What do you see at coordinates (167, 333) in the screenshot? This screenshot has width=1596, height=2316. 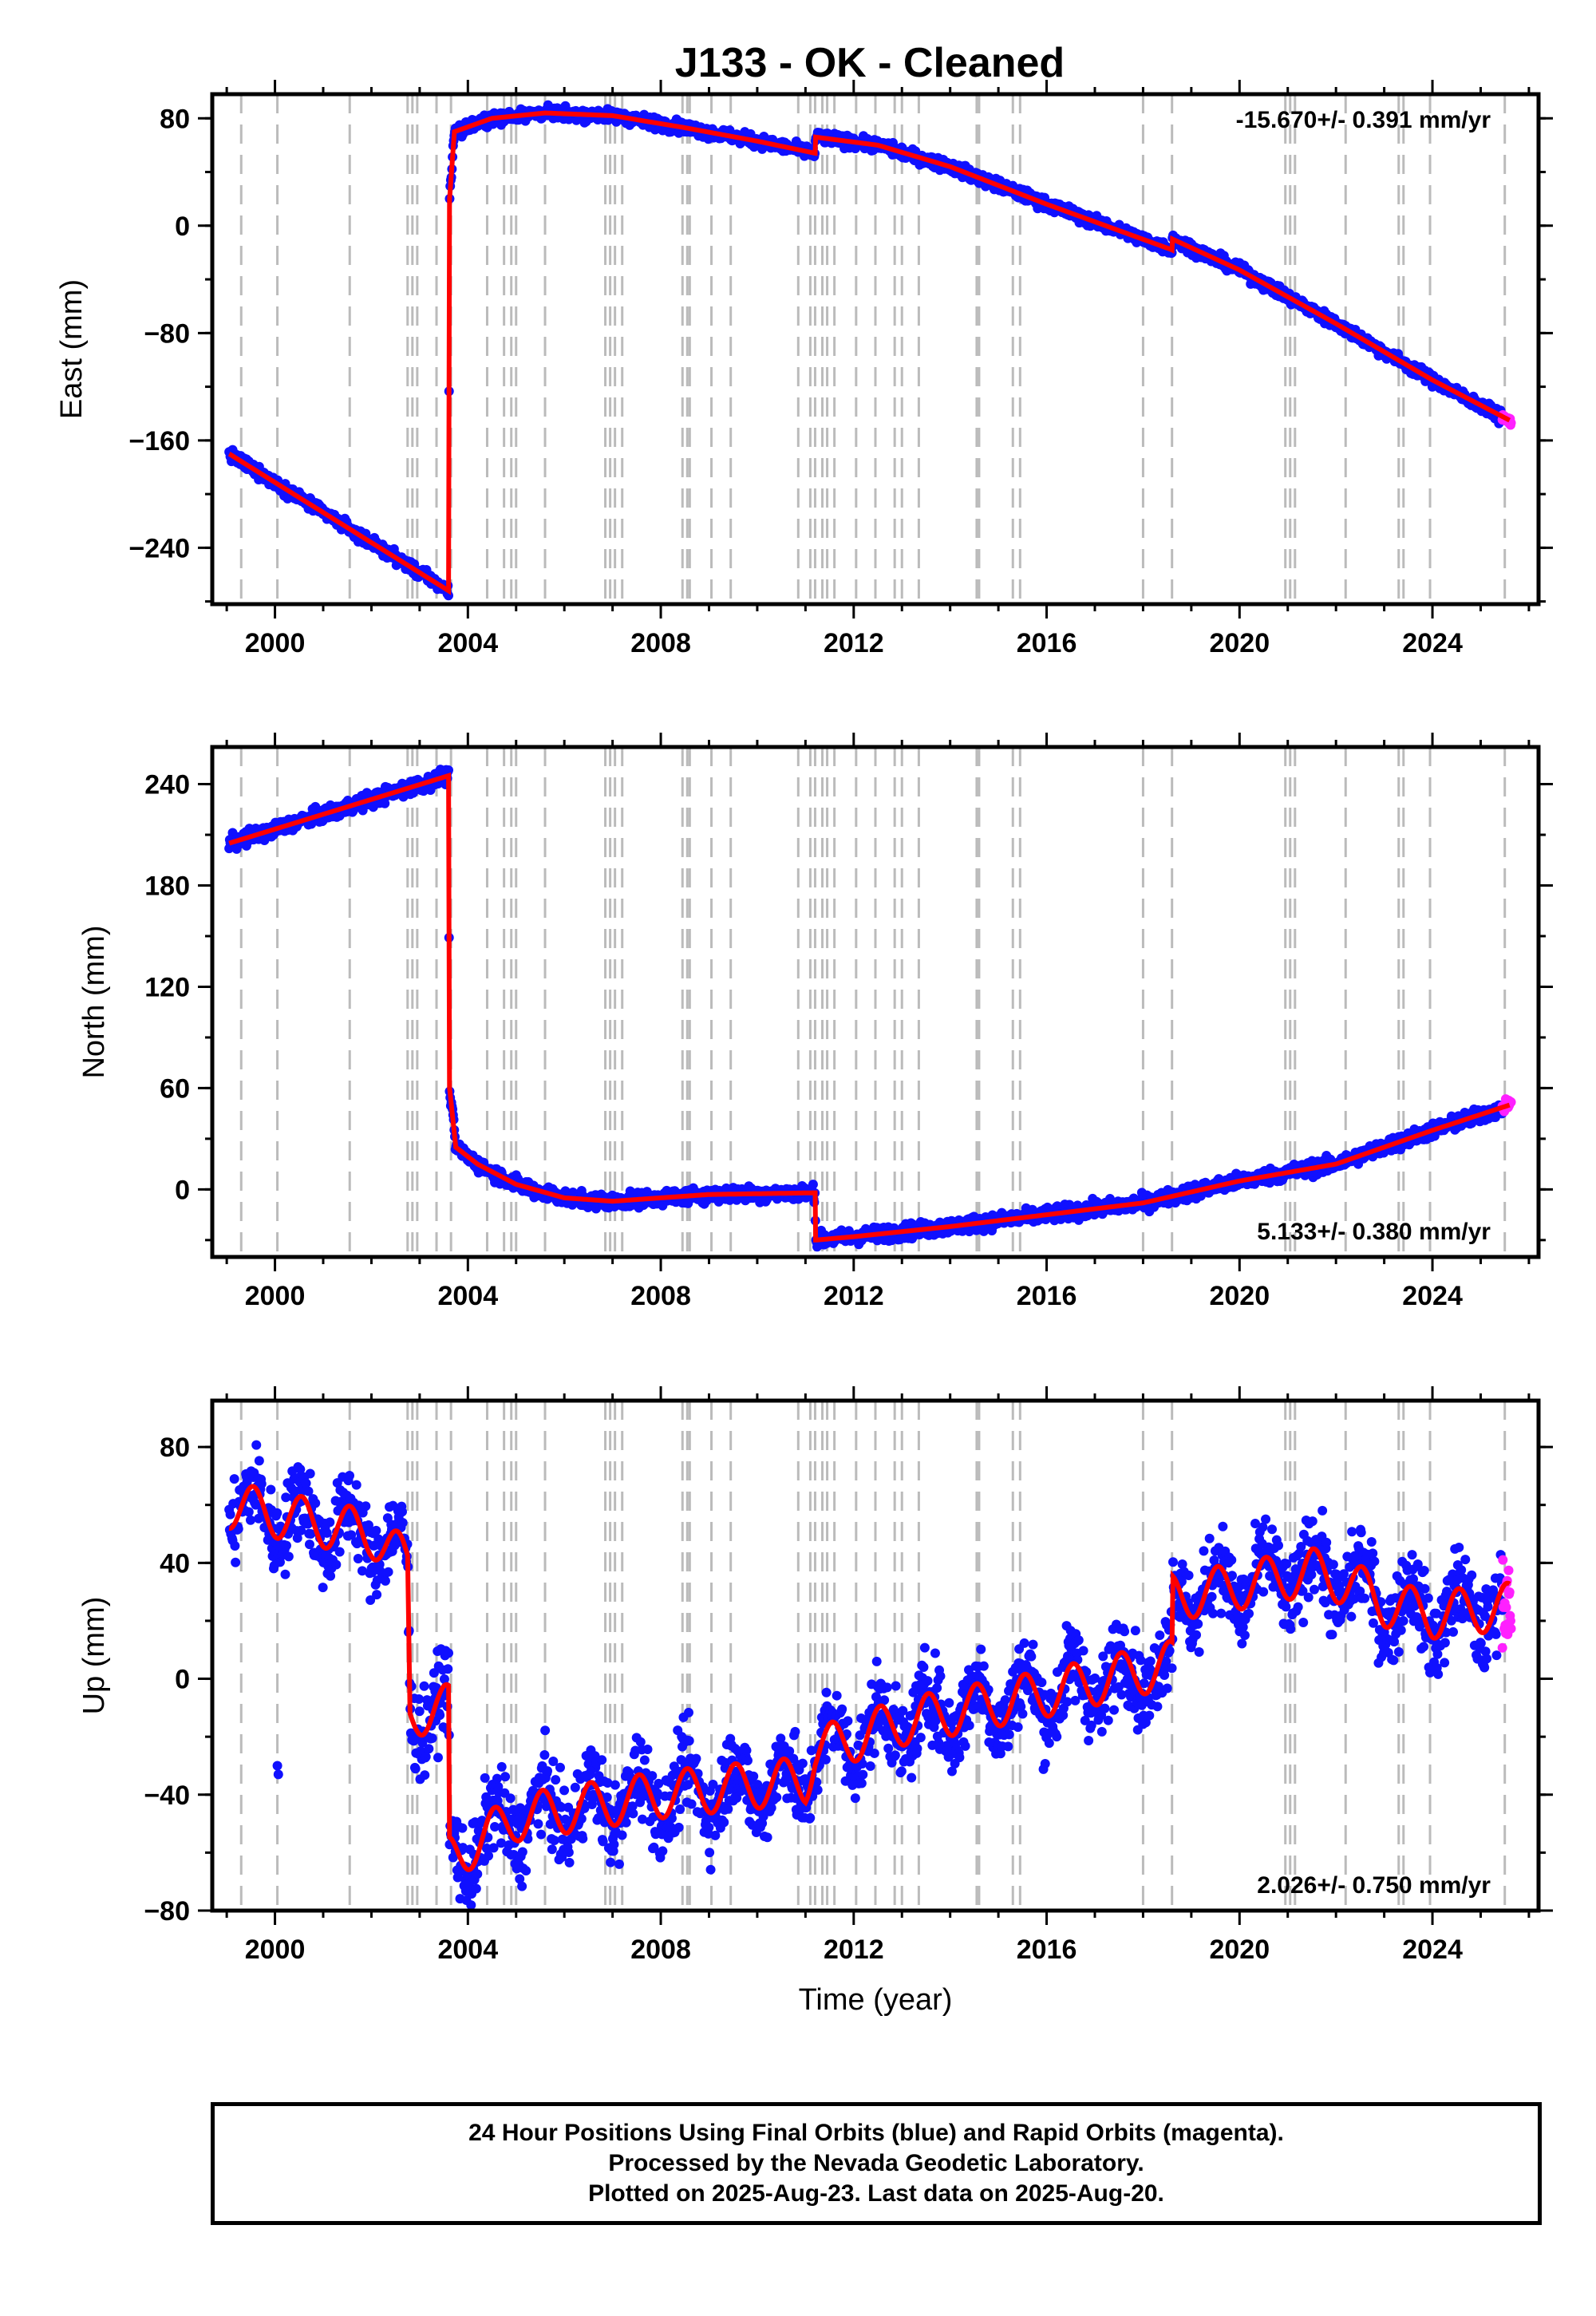 I see `y-tick-label: −80` at bounding box center [167, 333].